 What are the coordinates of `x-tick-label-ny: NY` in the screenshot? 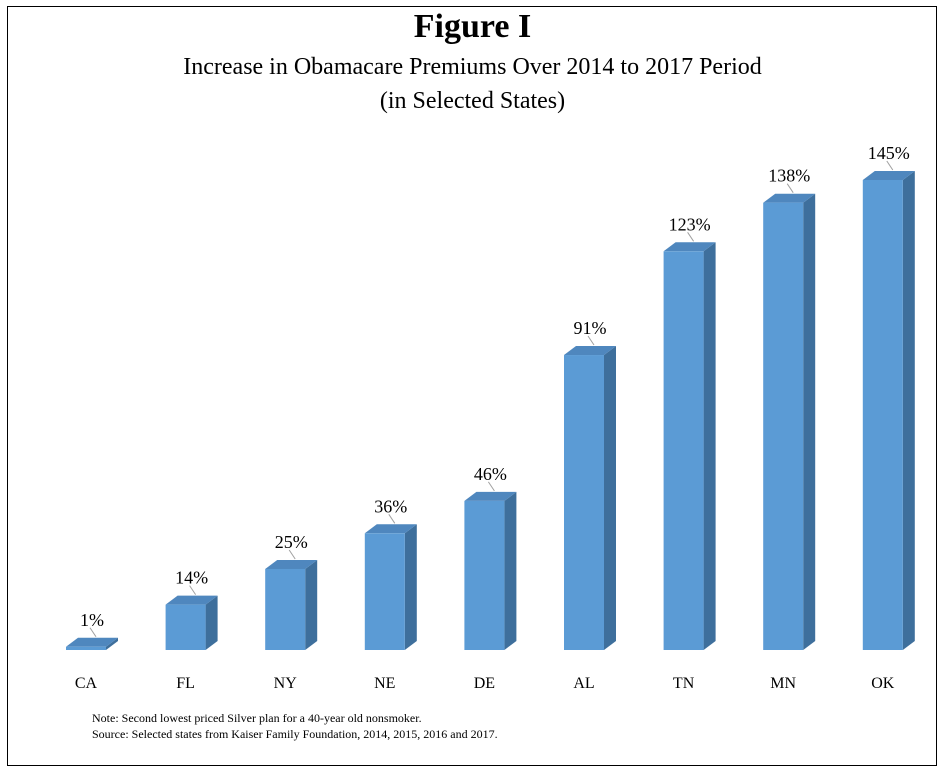 It's located at (286, 683).